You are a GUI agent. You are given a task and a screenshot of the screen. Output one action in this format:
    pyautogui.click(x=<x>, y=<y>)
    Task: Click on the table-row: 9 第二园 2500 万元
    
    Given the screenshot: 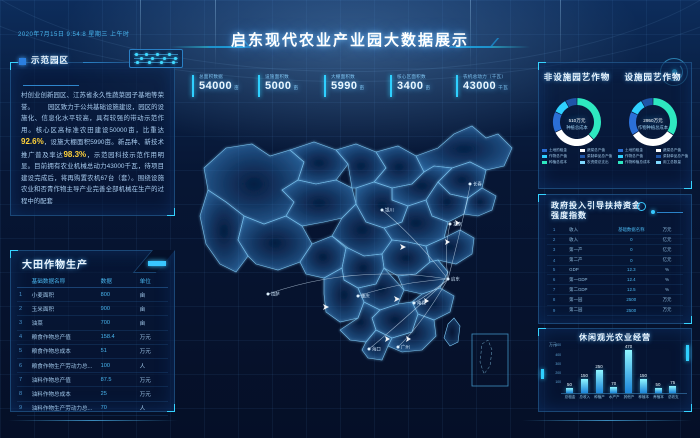 What is the action you would take?
    pyautogui.click(x=615, y=310)
    